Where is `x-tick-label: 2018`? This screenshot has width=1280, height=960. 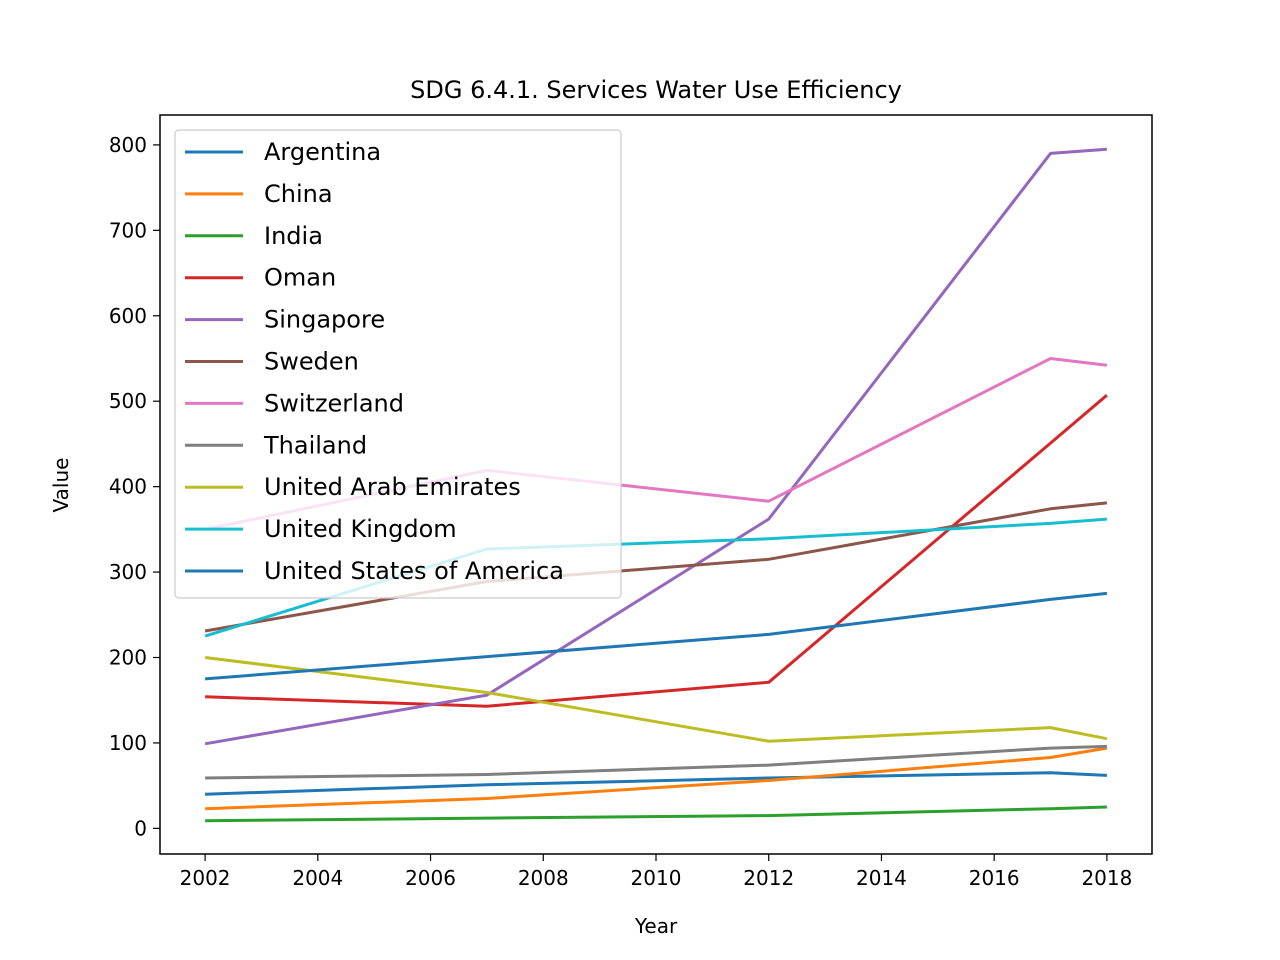 x-tick-label: 2018 is located at coordinates (1106, 878).